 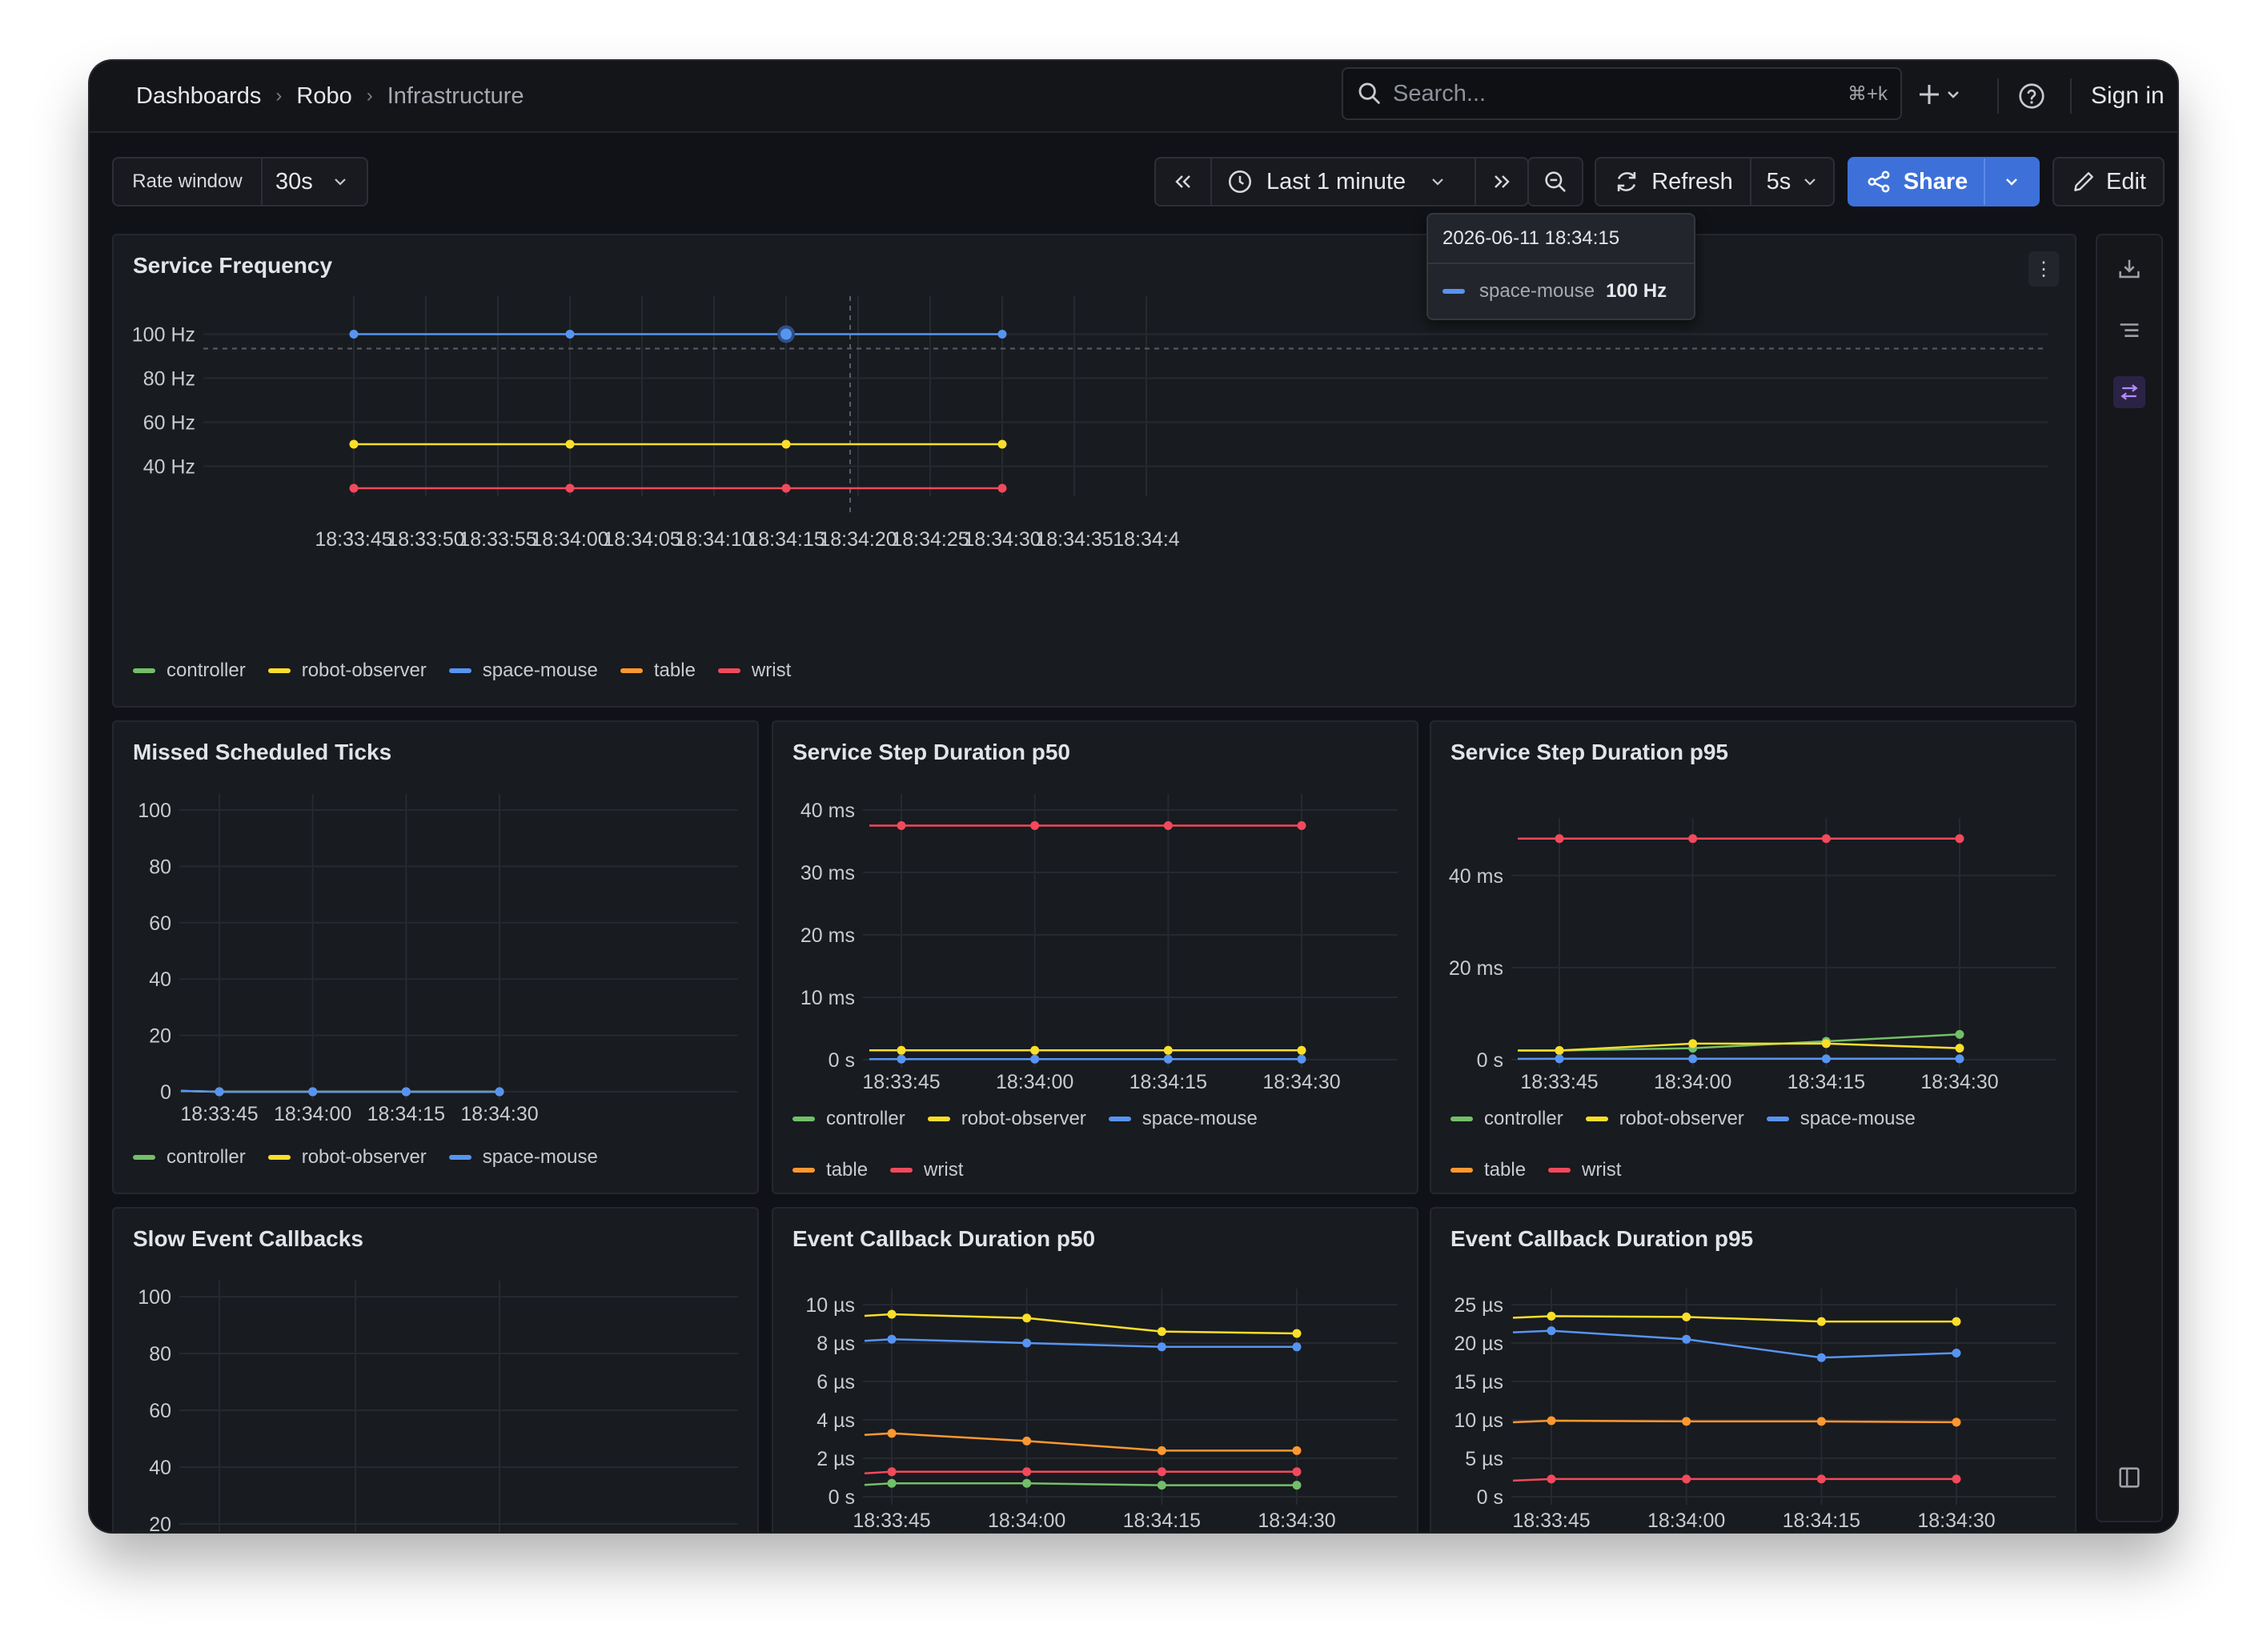 I want to click on time-back-button, so click(x=1183, y=181).